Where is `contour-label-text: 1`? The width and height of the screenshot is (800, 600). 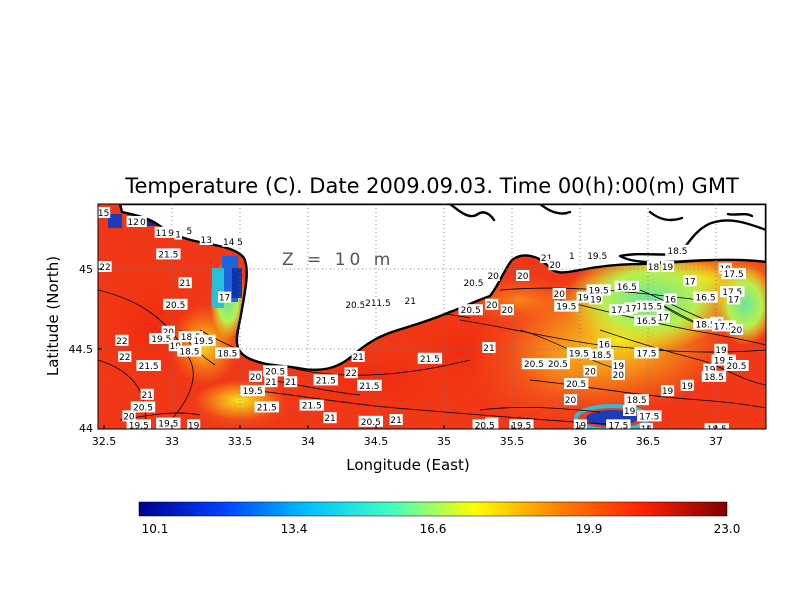 contour-label-text: 1 is located at coordinates (178, 236).